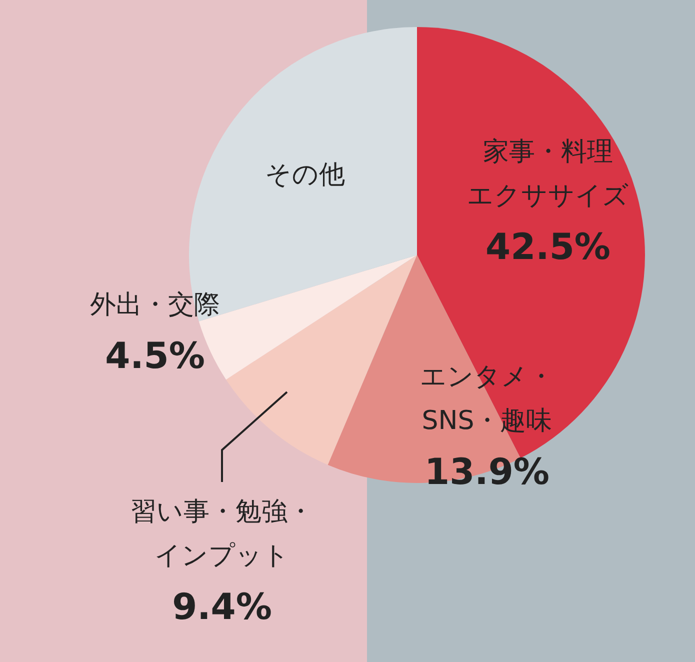 The width and height of the screenshot is (695, 662). Describe the element at coordinates (548, 247) in the screenshot. I see `data-label: 42.5%` at that location.